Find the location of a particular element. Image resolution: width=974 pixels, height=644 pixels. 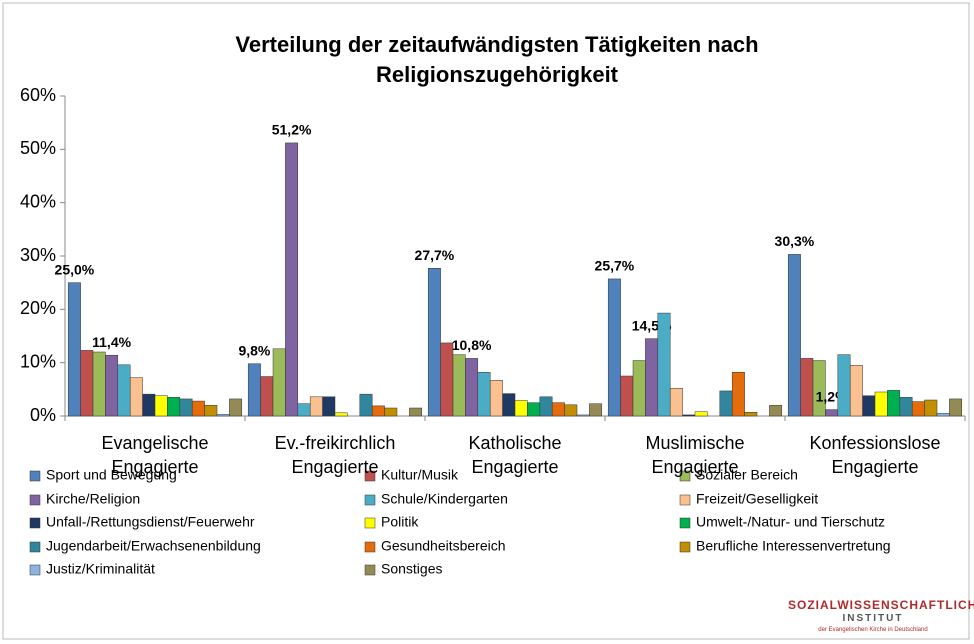

x-tick-label: Konfessionslose Engagierte is located at coordinates (875, 455).